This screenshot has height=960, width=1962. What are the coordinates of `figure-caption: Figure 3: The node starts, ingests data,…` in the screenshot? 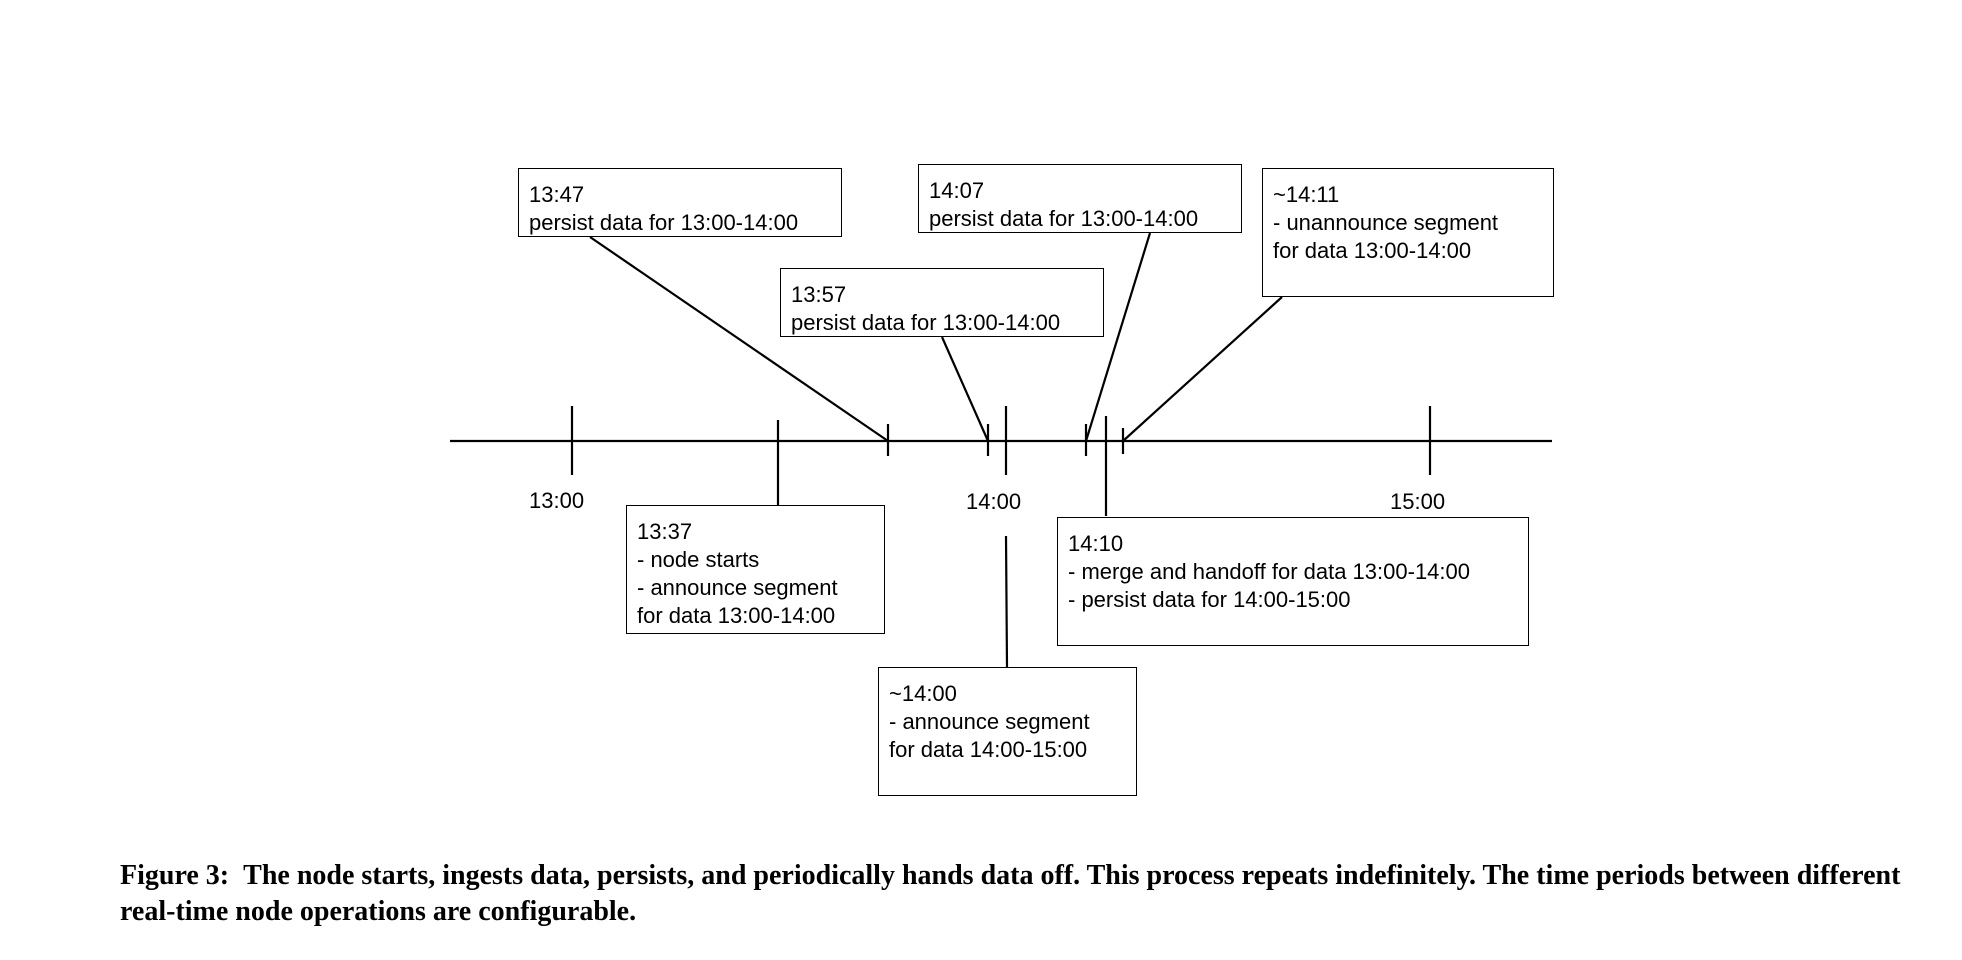 It's located at (1015, 894).